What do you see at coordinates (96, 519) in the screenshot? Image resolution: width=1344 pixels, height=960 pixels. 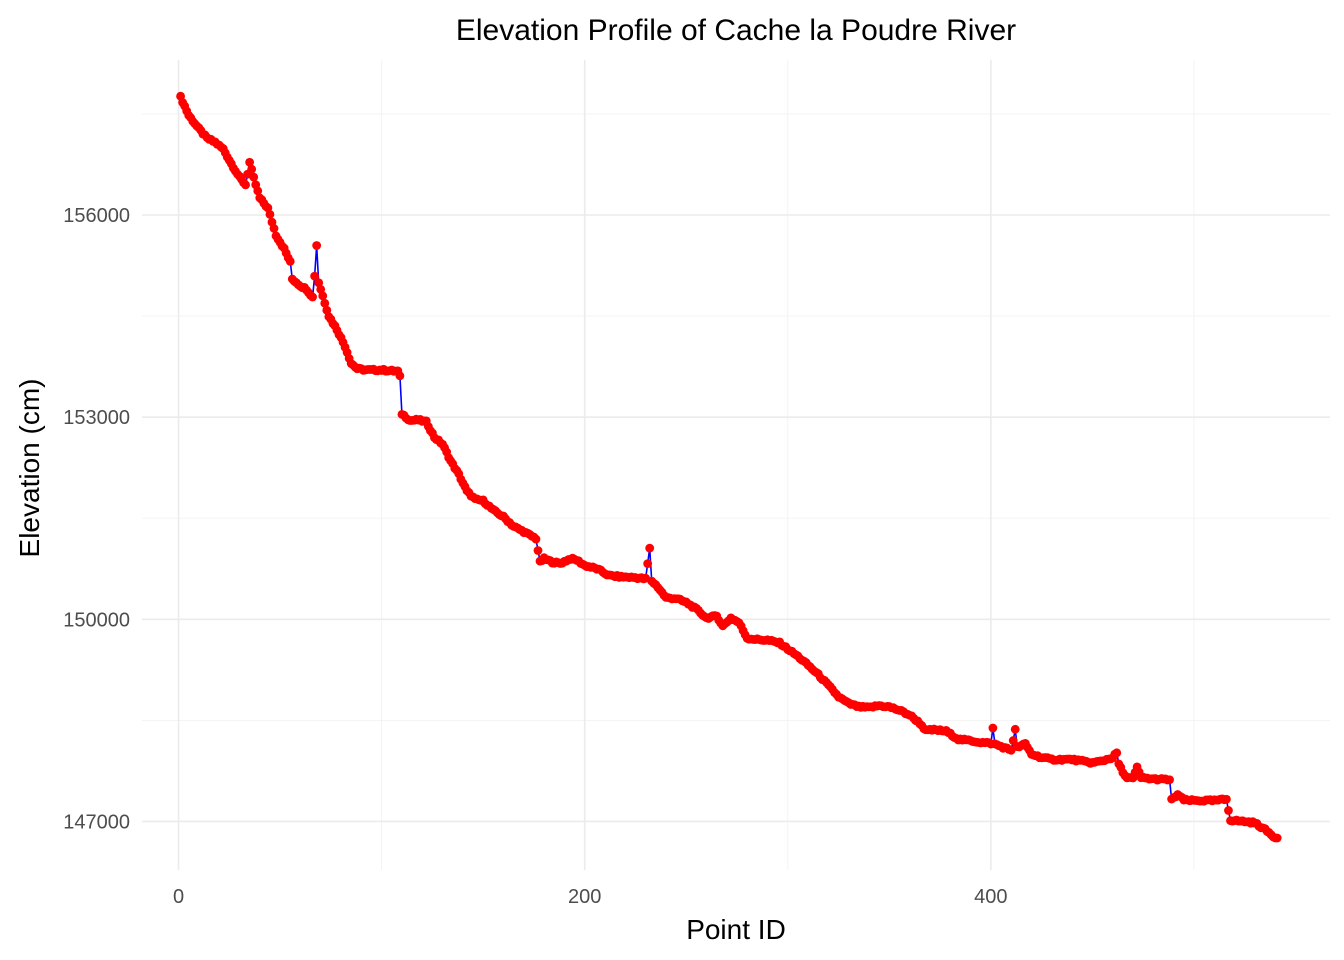 I see `y-axis-ticks: 147000 150000 153000 156000` at bounding box center [96, 519].